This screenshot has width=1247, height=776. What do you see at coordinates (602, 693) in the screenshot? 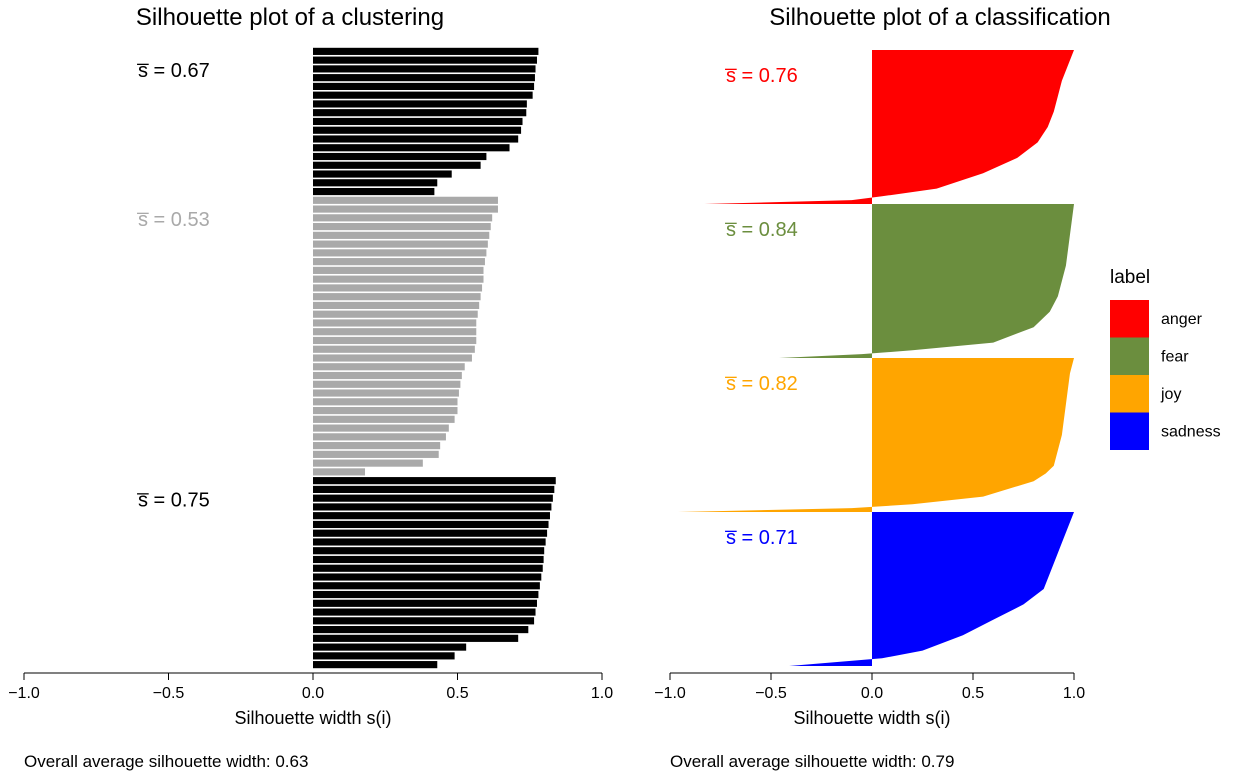
I see `clustering-tick-label: 1.0` at bounding box center [602, 693].